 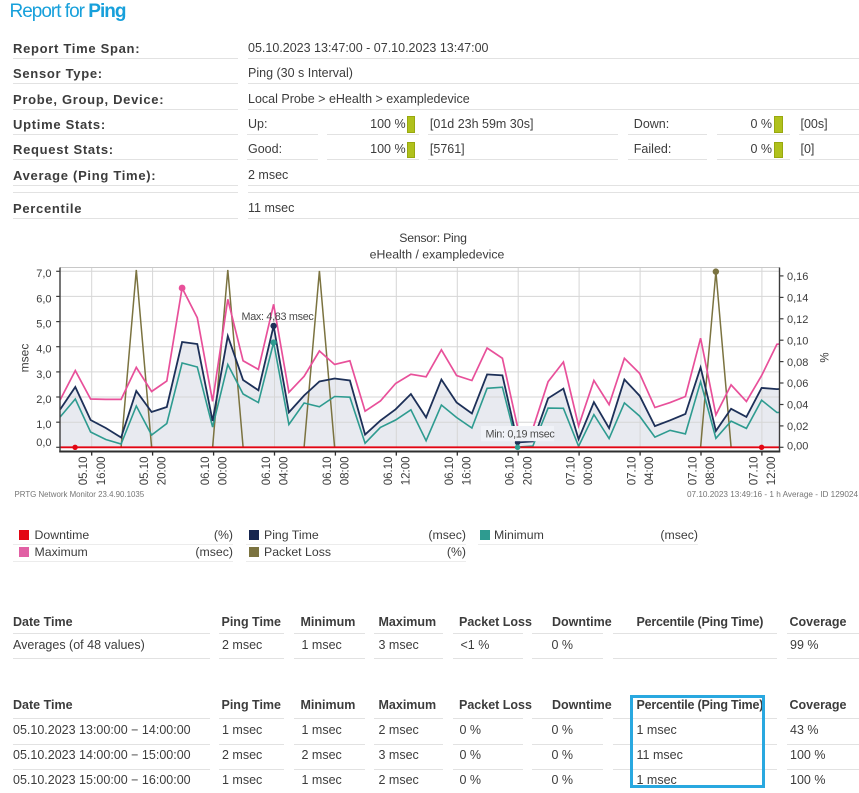 I want to click on svg-text: 5,0, so click(x=43, y=325).